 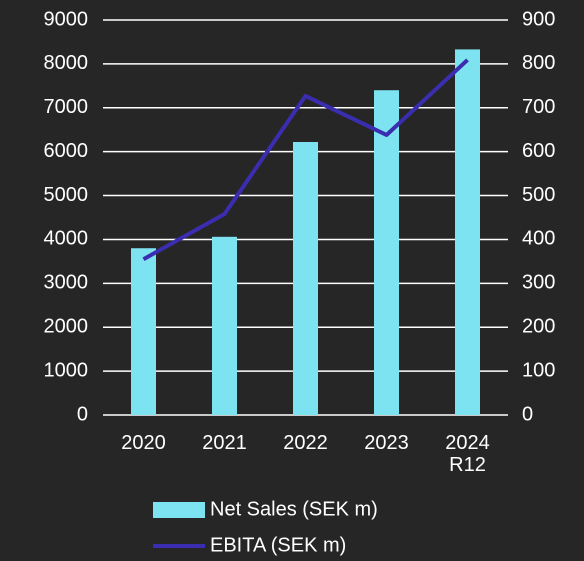 I want to click on x-tick-label: 2021, so click(x=224, y=443).